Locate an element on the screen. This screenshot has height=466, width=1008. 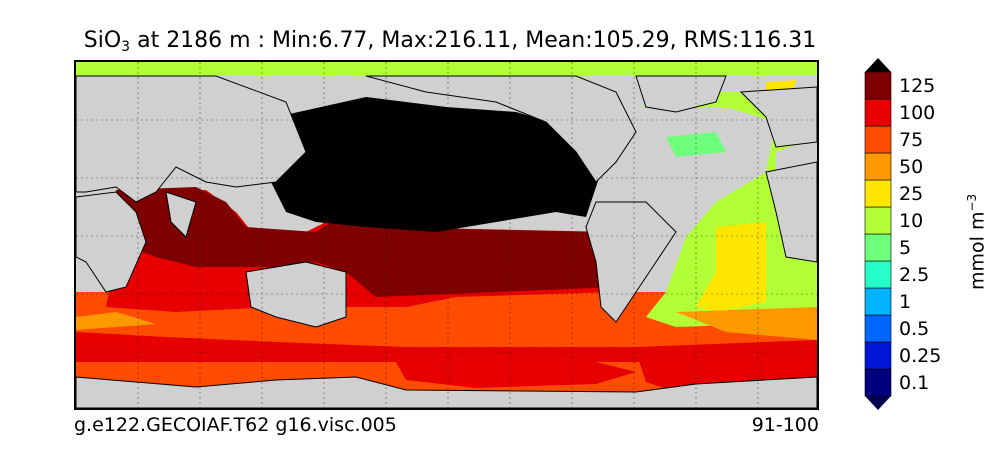
ocean-region-labrador-patch is located at coordinates (696, 144).